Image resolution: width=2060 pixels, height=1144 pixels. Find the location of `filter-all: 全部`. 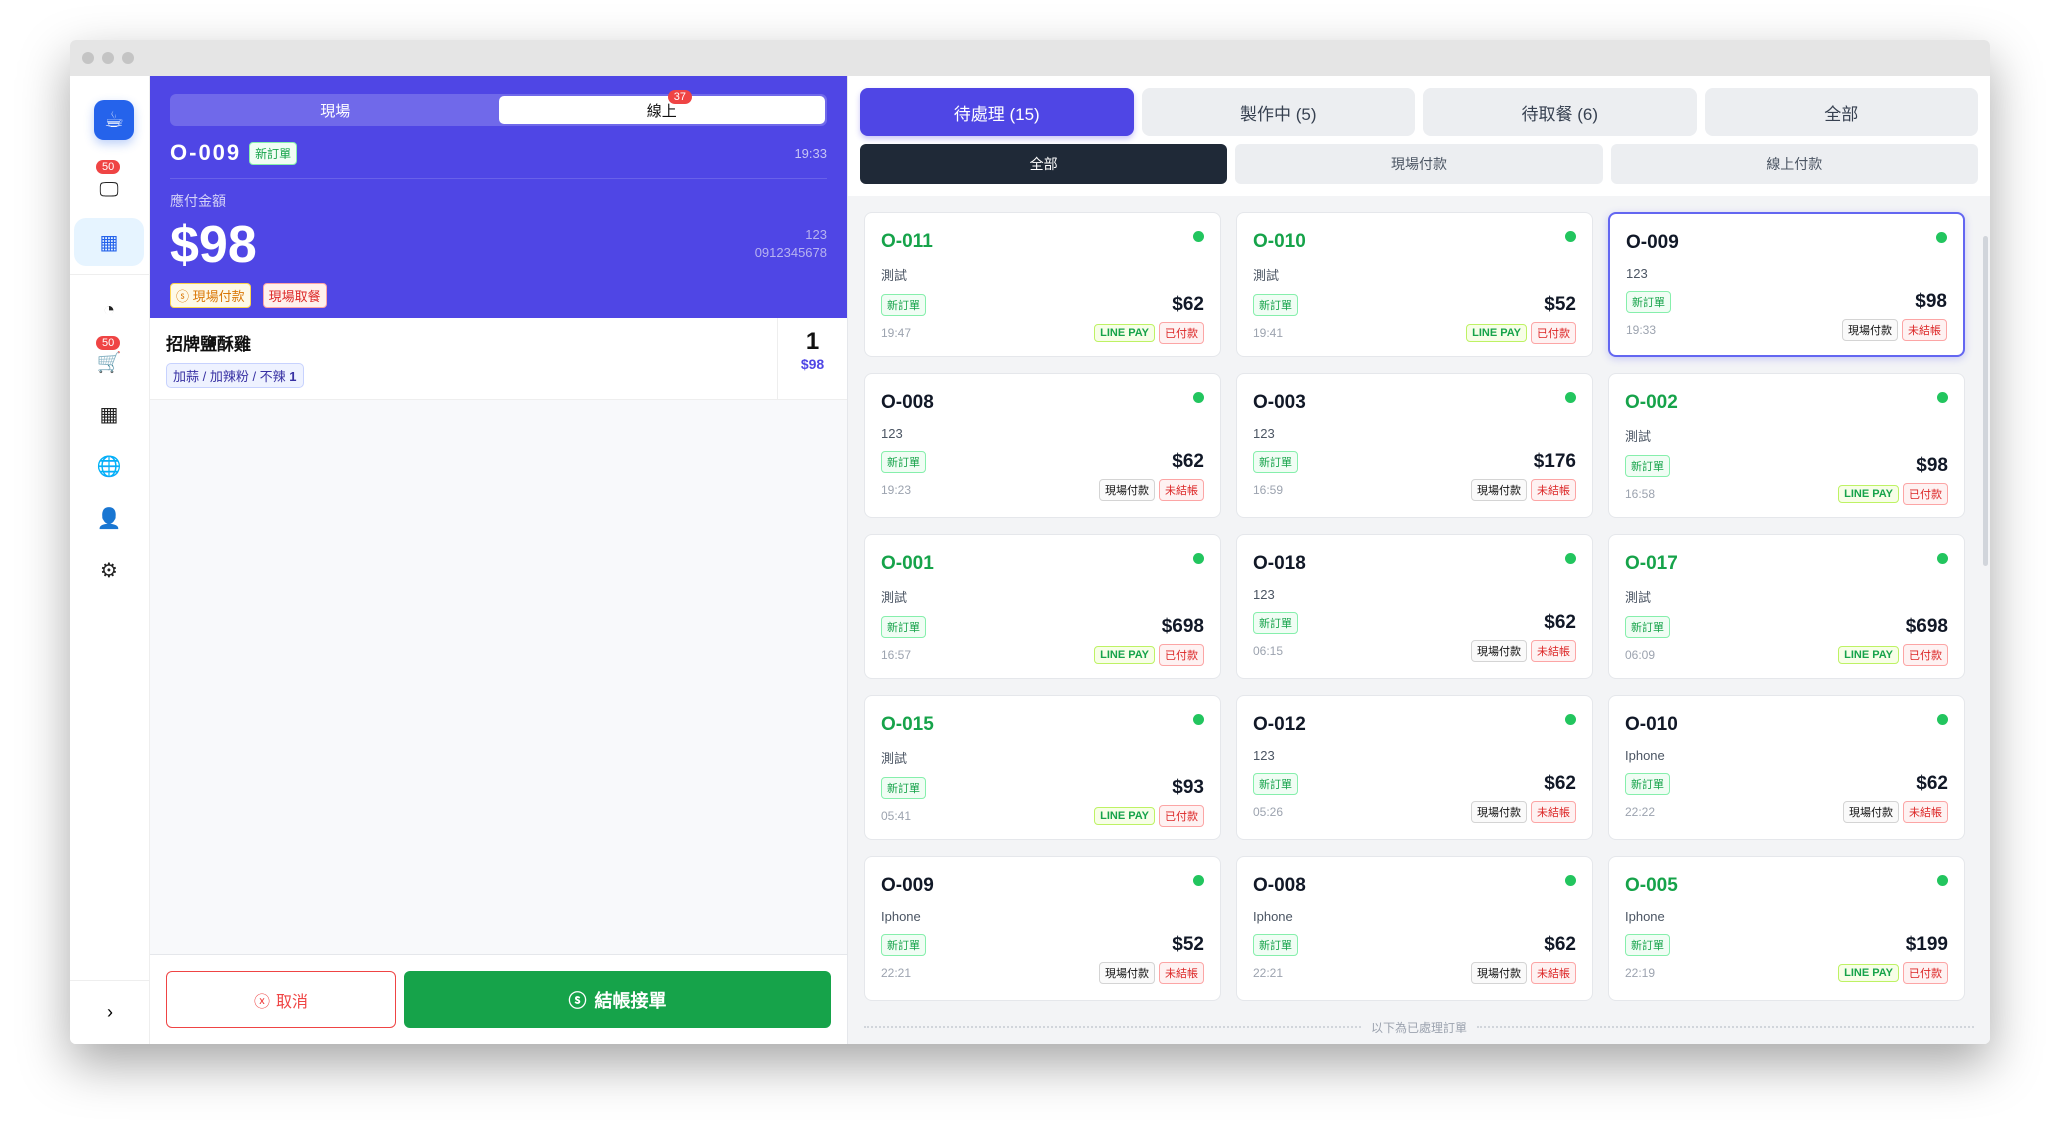

filter-all: 全部 is located at coordinates (1044, 164).